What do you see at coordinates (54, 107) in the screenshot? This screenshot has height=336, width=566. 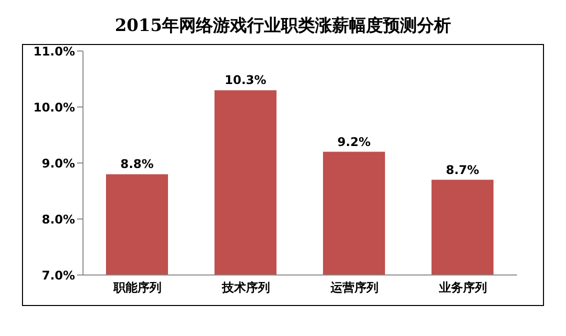 I see `y-tick-label: 10.0%` at bounding box center [54, 107].